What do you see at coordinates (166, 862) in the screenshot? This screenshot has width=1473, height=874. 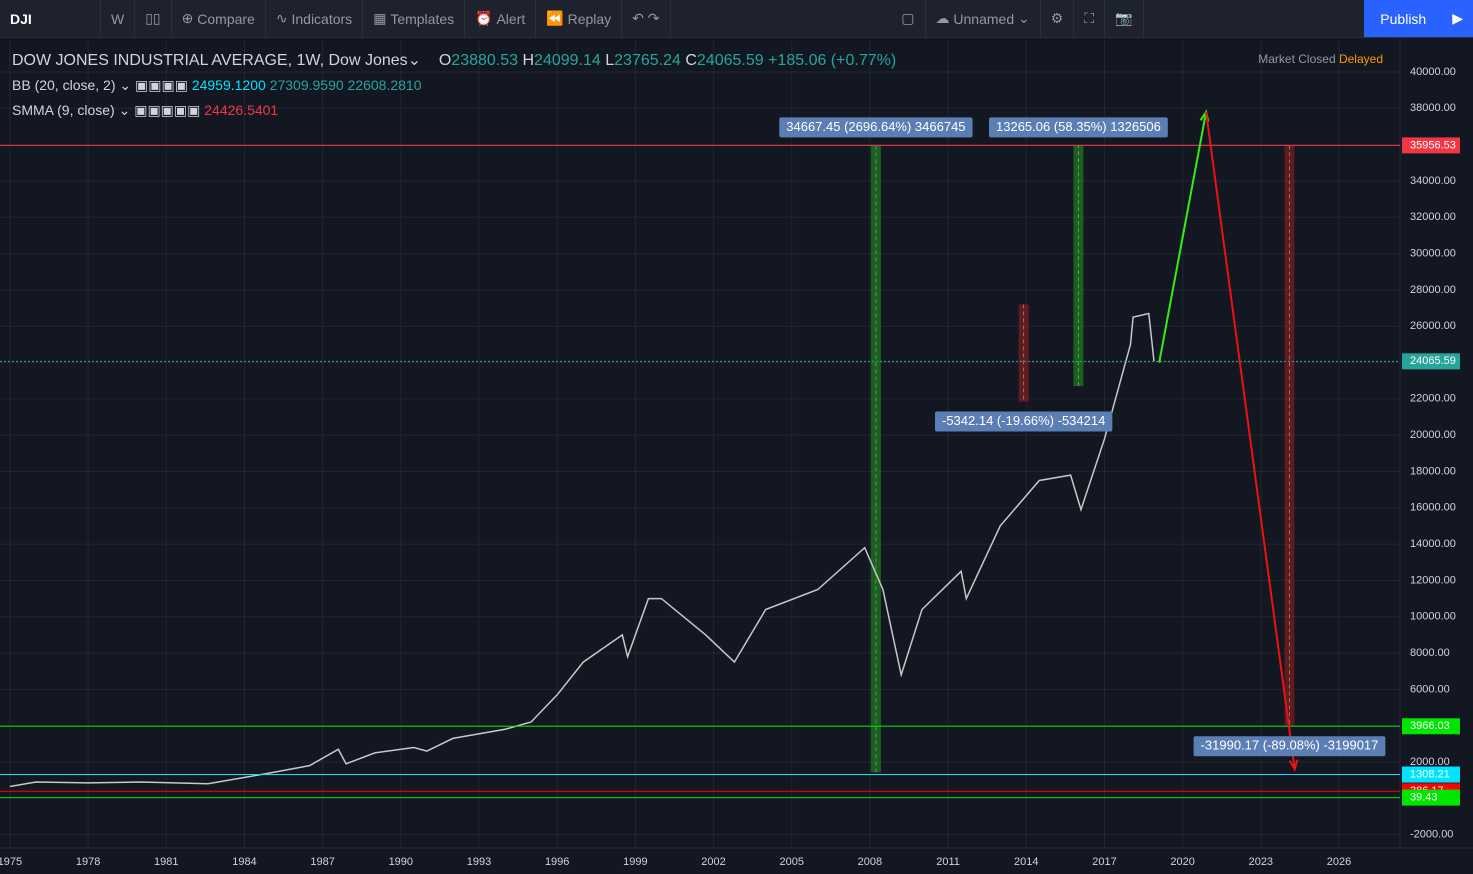 I see `x-tick-label: 1981` at bounding box center [166, 862].